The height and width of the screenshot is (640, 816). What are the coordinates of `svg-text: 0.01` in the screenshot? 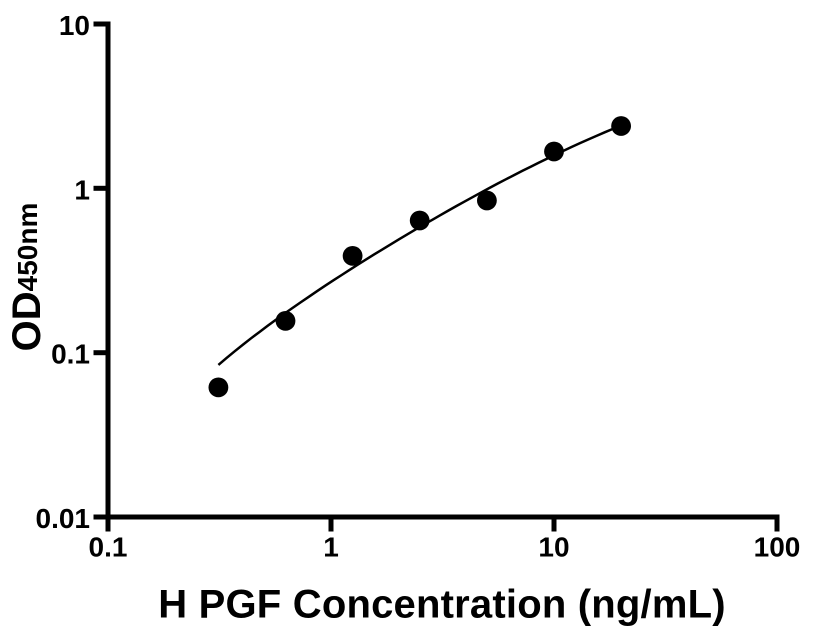 It's located at (63, 518).